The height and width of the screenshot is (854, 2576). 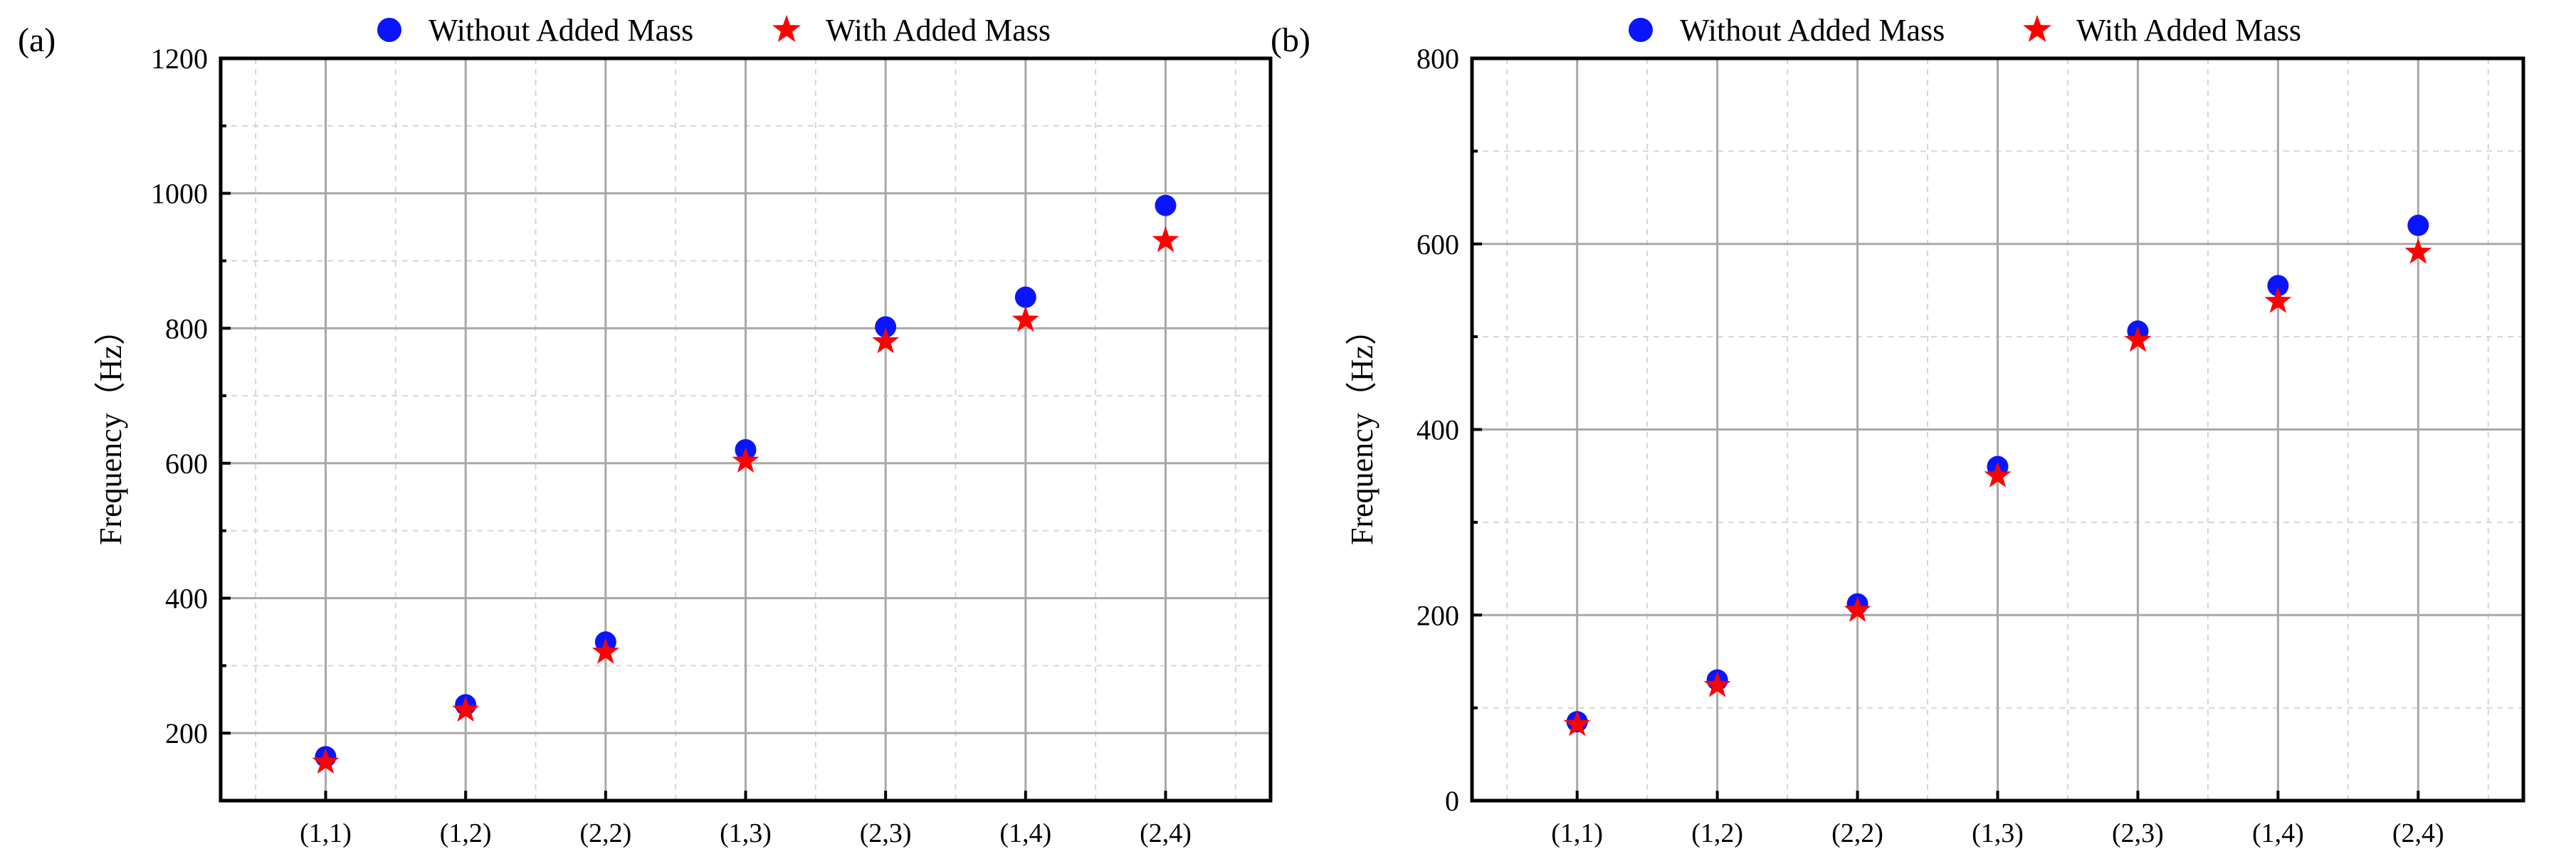 I want to click on y-tick-label: 0, so click(x=1452, y=801).